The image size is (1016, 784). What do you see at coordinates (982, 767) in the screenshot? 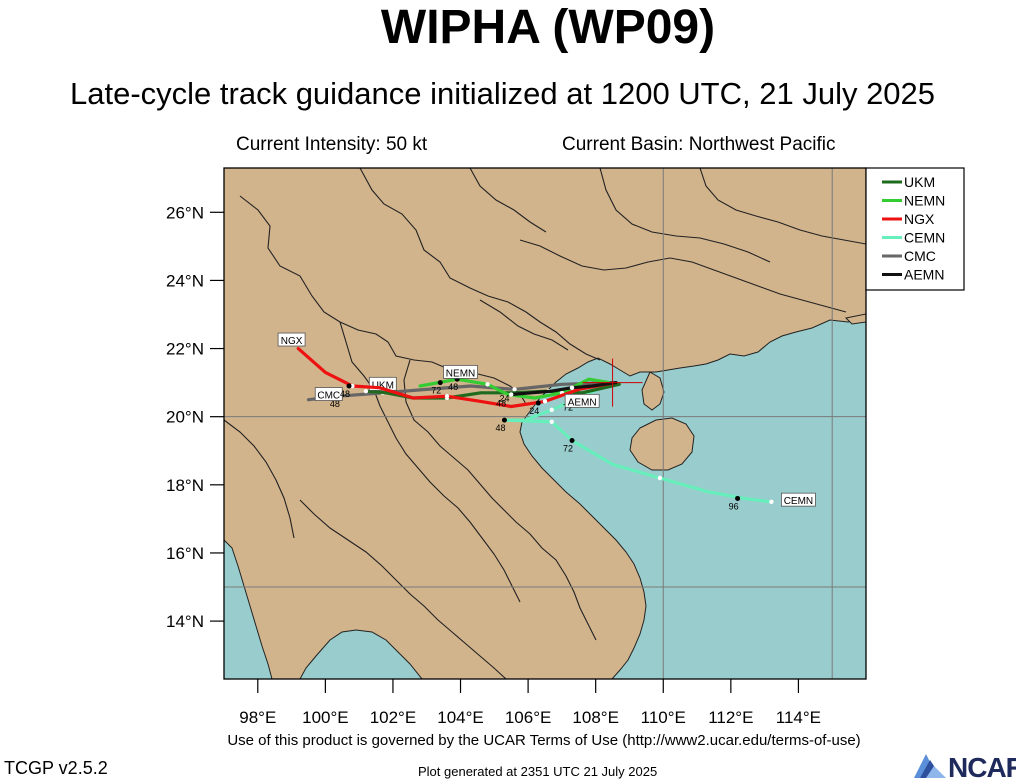
I see `ncar-logo-text: NCAR` at bounding box center [982, 767].